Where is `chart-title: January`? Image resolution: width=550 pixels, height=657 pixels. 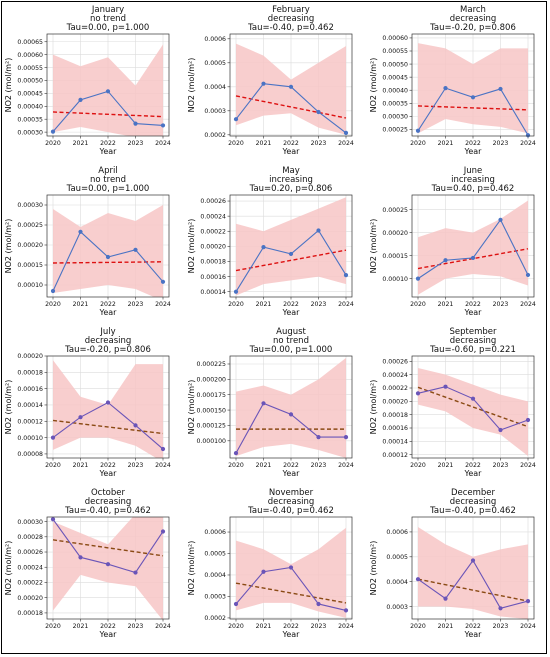 chart-title: January is located at coordinates (107, 10).